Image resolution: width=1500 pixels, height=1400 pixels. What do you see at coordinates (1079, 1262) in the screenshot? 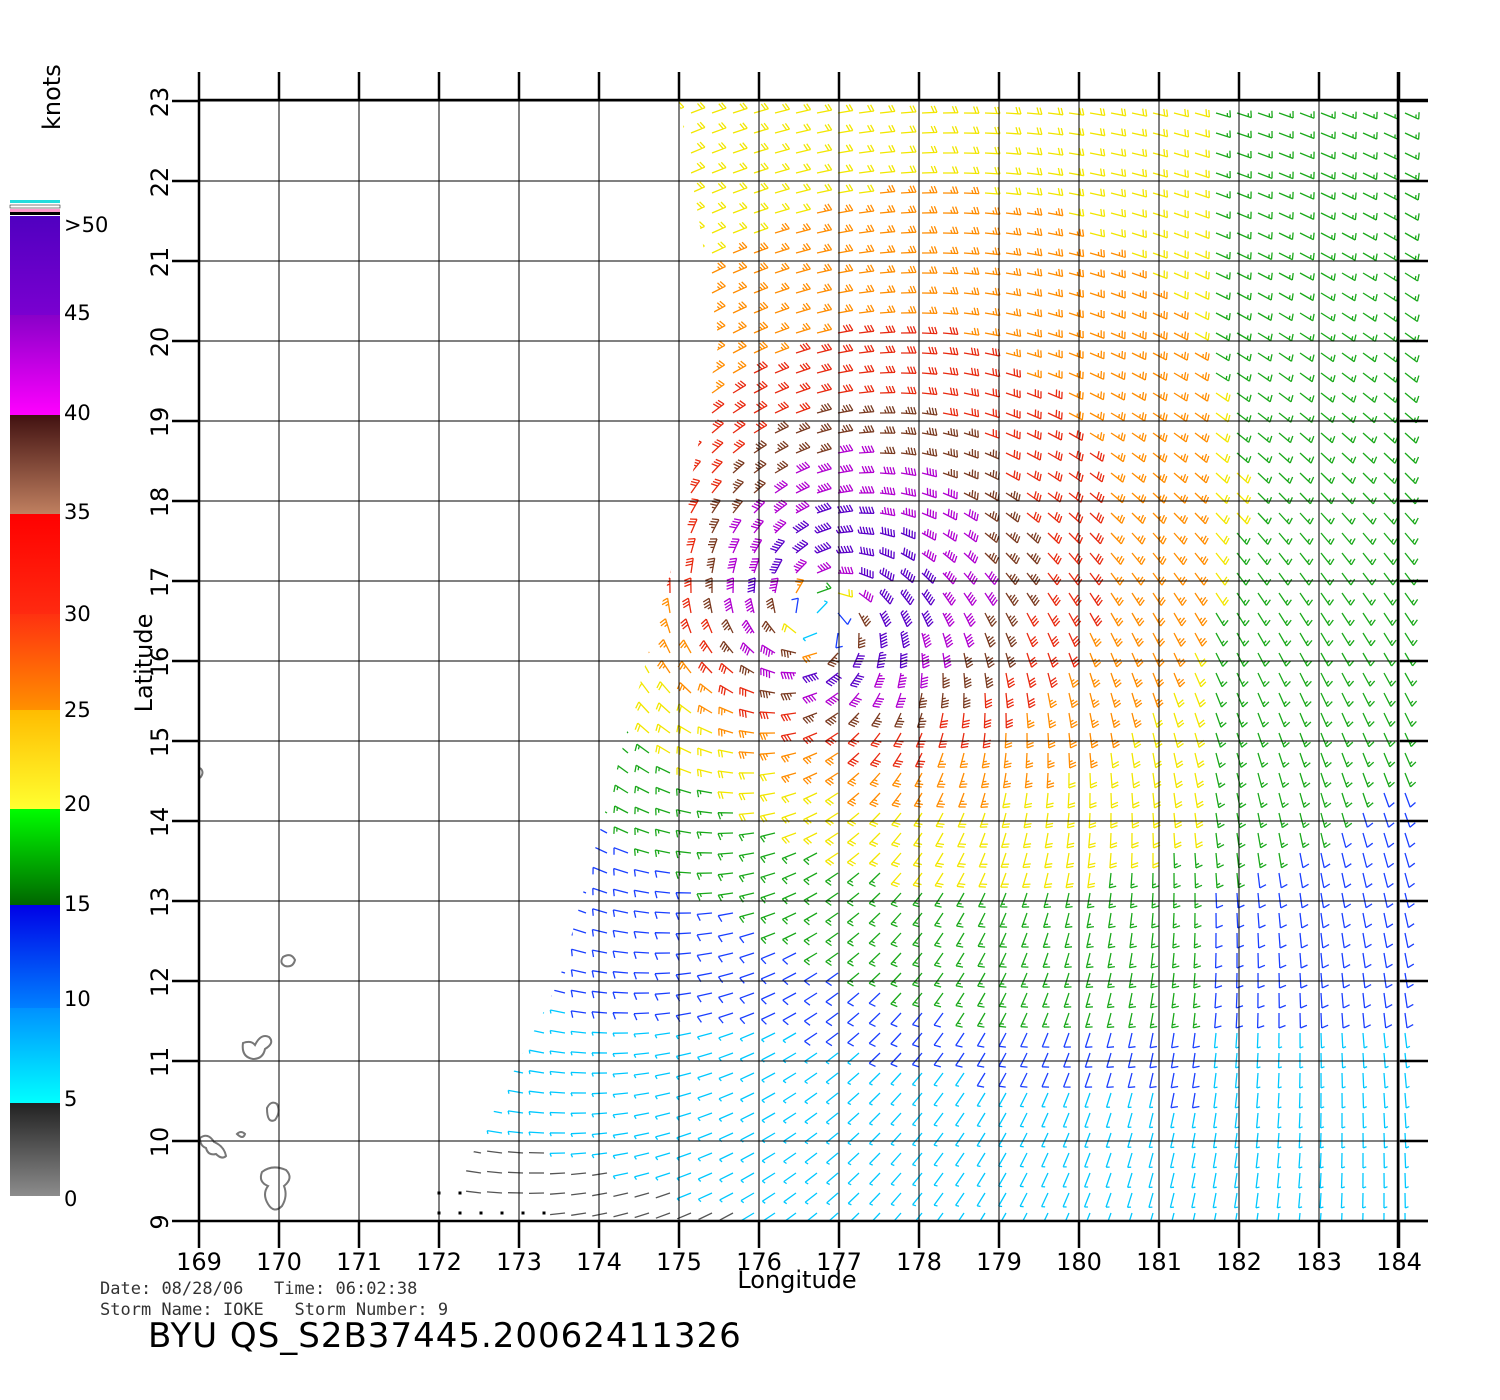
I see `x-tick-label: 180` at bounding box center [1079, 1262].